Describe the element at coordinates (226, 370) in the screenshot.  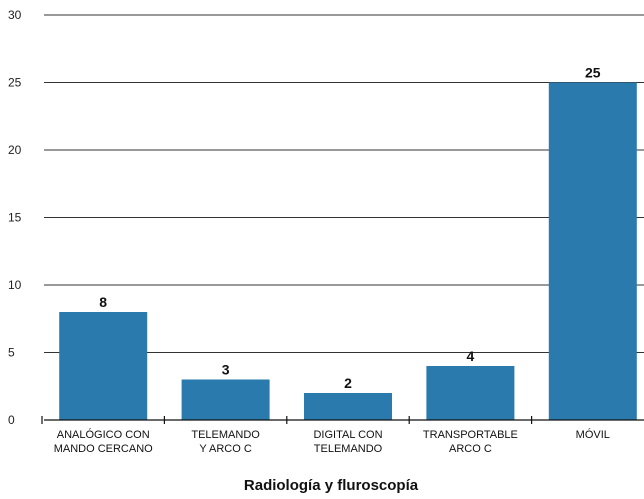
I see `data-label-1: 3` at that location.